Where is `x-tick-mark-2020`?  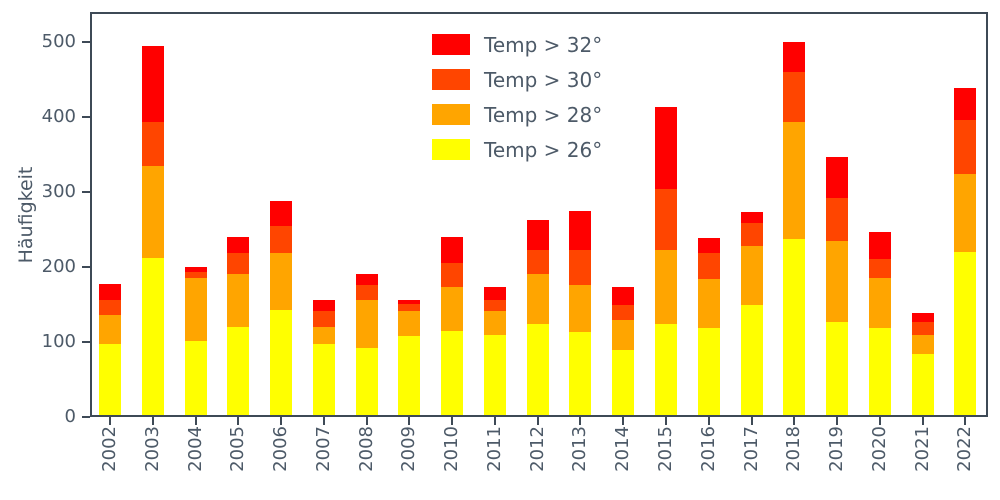 x-tick-mark-2020 is located at coordinates (879, 421).